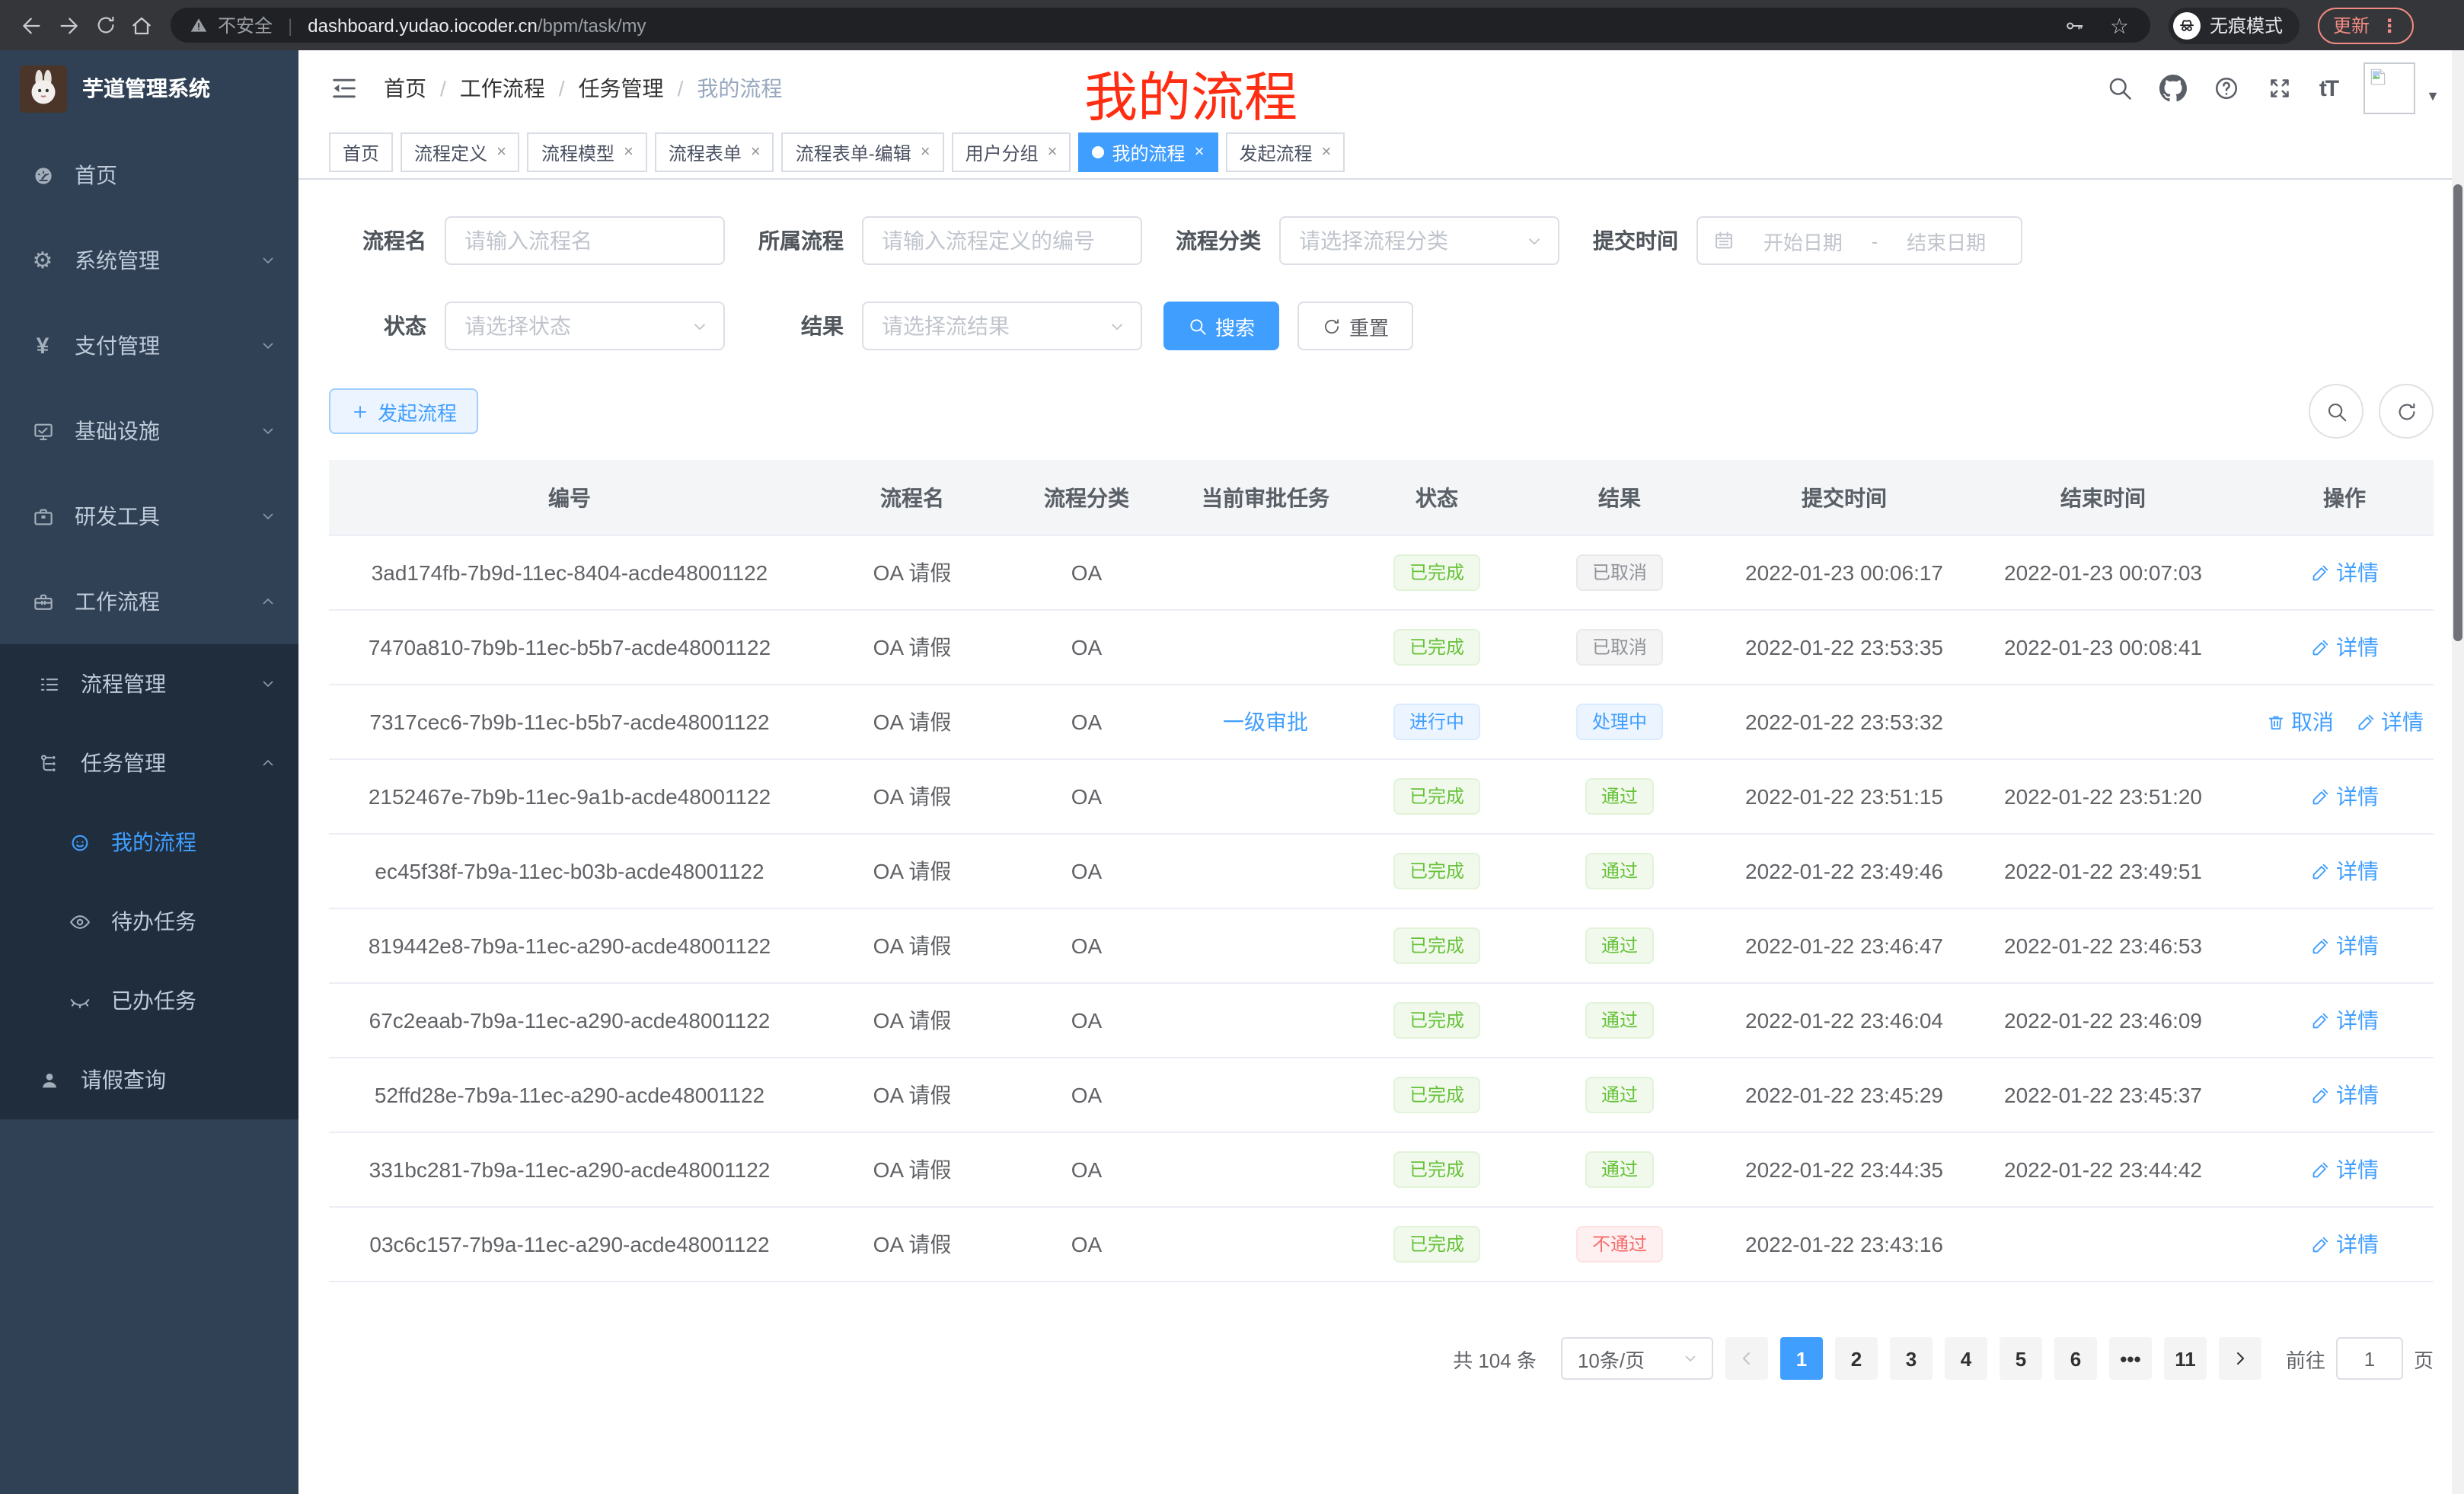  Describe the element at coordinates (2075, 1358) in the screenshot. I see `page-button-6: 6` at that location.